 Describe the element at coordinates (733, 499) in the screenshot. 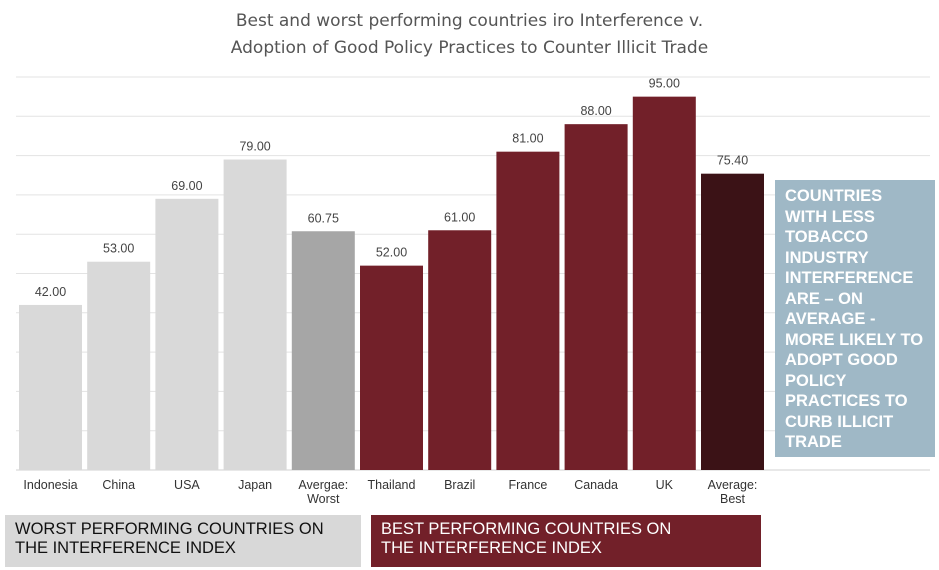

I see `x-tick-label: Best` at that location.